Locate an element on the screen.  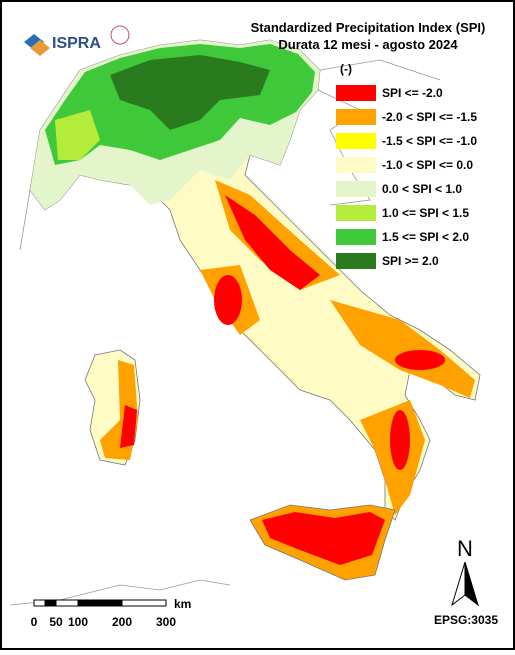
subtitle: Durata 12 mesi - agosto 2024 is located at coordinates (368, 44).